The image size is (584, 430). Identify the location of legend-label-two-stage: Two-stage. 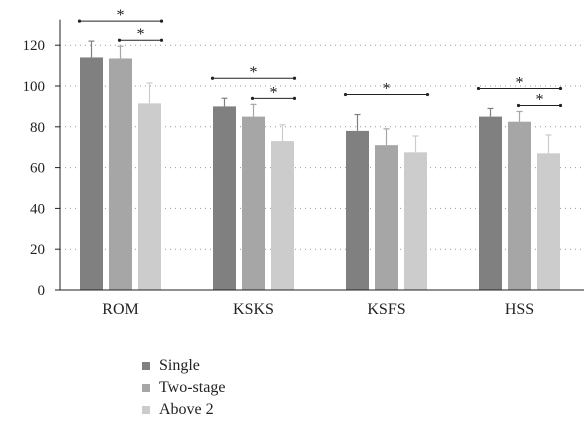
(192, 387).